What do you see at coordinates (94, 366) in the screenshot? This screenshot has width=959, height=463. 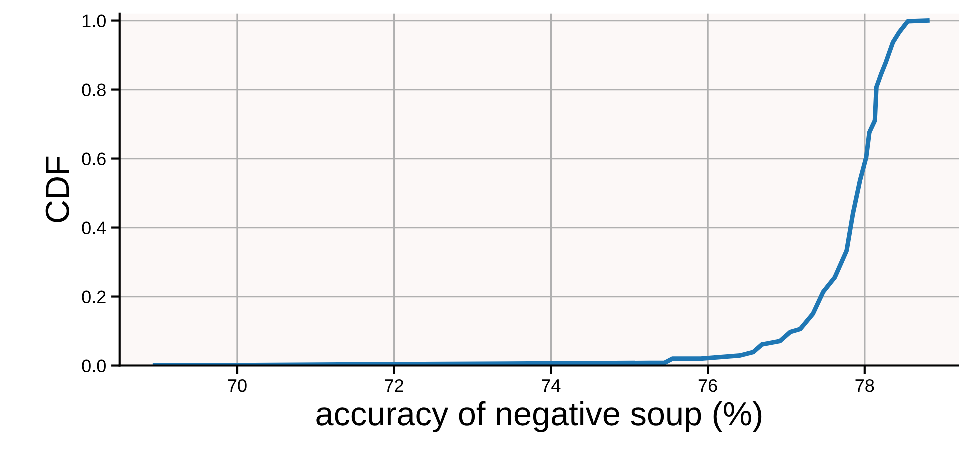 I see `y-tick-label: 0.0` at bounding box center [94, 366].